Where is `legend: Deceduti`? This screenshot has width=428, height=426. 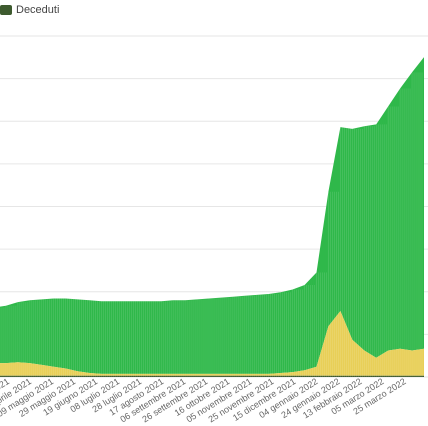 legend: Deceduti is located at coordinates (29, 10).